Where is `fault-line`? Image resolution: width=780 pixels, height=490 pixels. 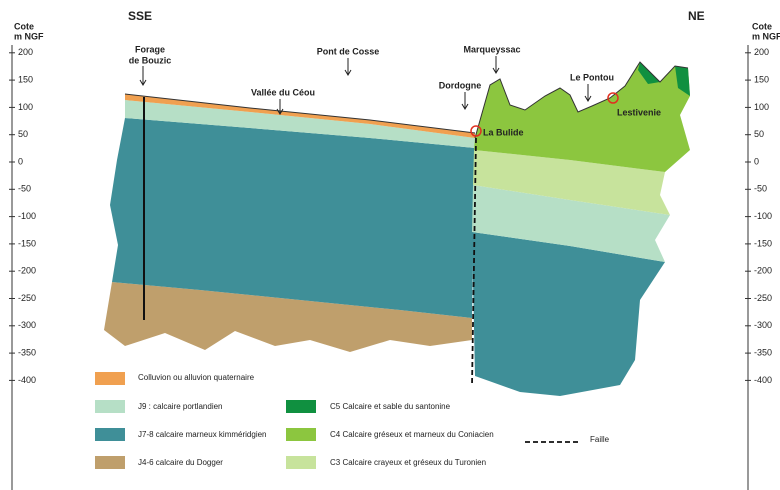 fault-line is located at coordinates (474, 262).